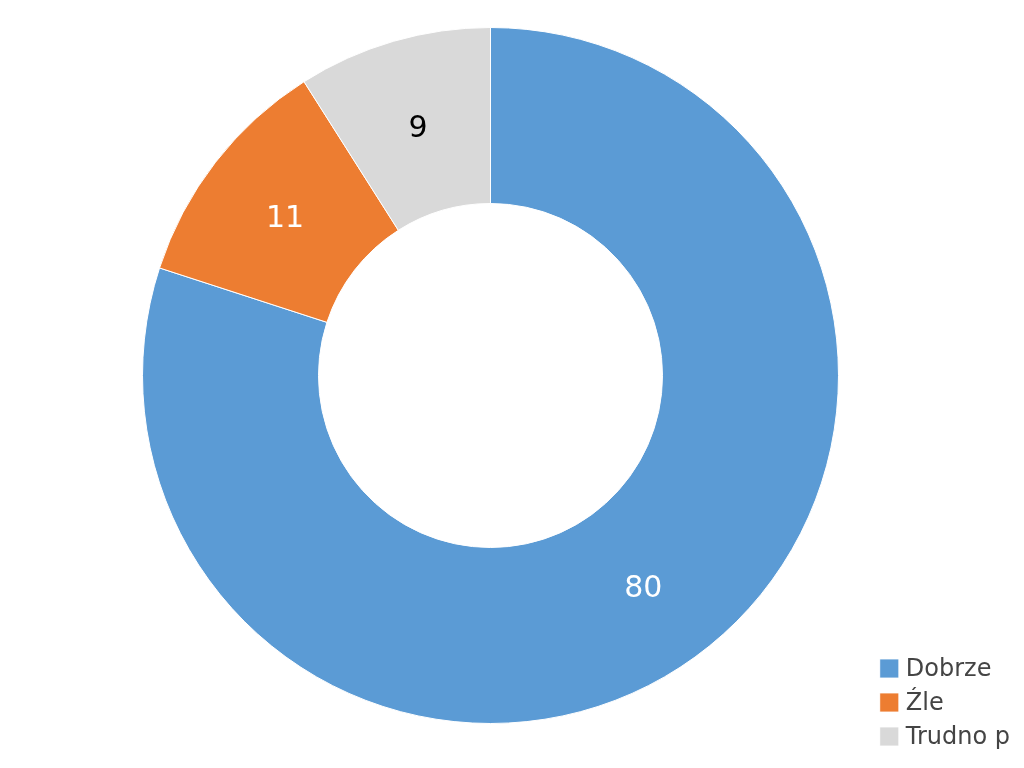 The width and height of the screenshot is (1024, 768). Describe the element at coordinates (957, 736) in the screenshot. I see `legend-label: Trudno p` at that location.